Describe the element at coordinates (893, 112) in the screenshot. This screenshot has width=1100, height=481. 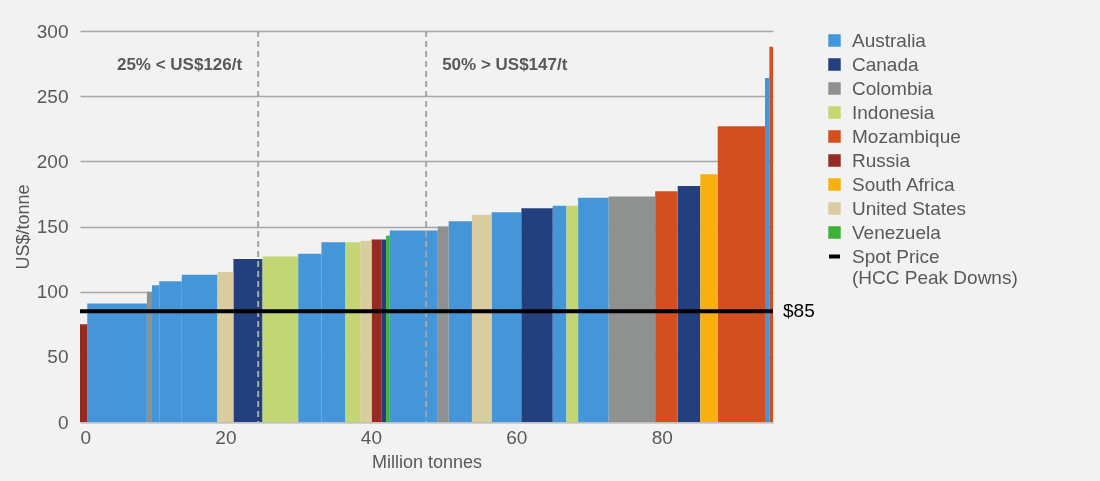
I see `legend-label: Indonesia` at that location.